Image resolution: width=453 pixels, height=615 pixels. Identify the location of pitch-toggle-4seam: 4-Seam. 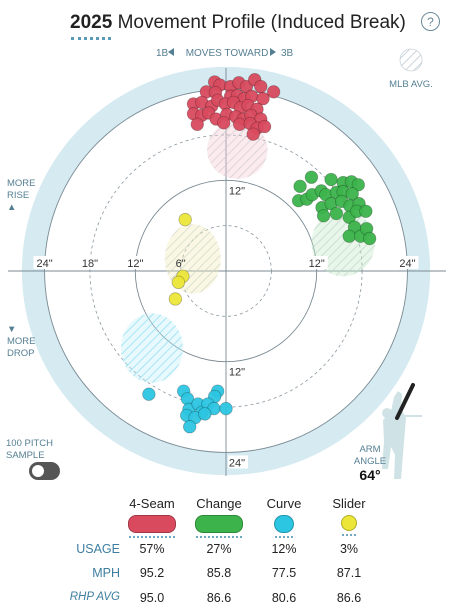
(152, 517).